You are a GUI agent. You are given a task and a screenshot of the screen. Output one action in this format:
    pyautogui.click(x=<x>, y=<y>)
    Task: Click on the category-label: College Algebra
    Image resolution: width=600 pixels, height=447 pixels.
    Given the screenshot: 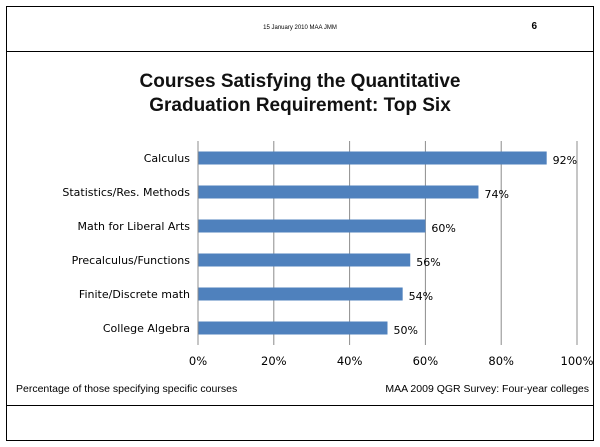 What is the action you would take?
    pyautogui.click(x=146, y=328)
    